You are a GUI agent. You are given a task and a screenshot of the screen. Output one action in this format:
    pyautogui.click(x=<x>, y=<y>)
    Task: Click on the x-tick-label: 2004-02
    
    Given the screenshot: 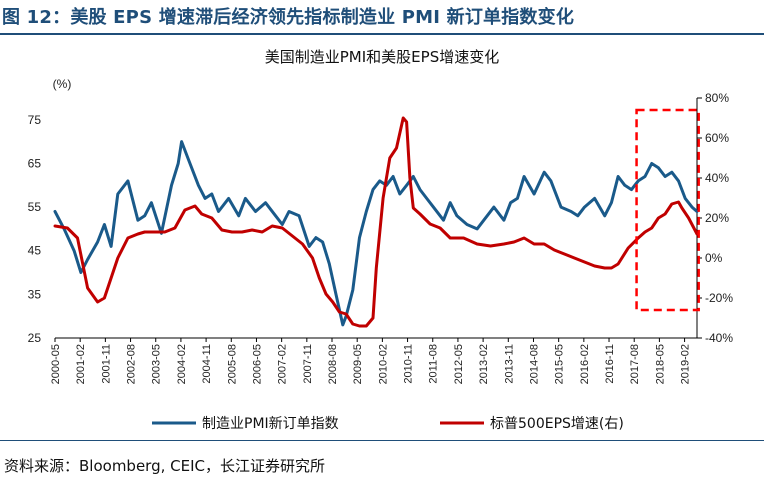 What is the action you would take?
    pyautogui.click(x=182, y=364)
    